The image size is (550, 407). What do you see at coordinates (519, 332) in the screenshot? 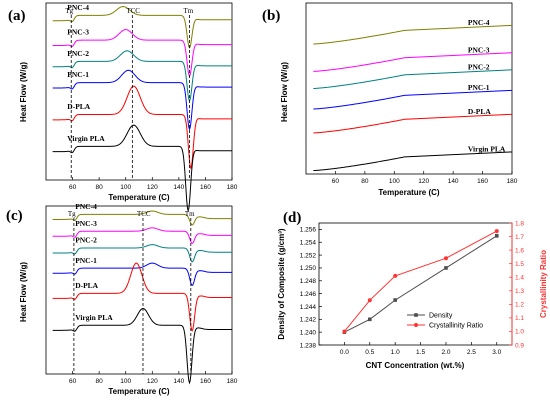
I see `right-y-tick-label: 1.0` at bounding box center [519, 332].